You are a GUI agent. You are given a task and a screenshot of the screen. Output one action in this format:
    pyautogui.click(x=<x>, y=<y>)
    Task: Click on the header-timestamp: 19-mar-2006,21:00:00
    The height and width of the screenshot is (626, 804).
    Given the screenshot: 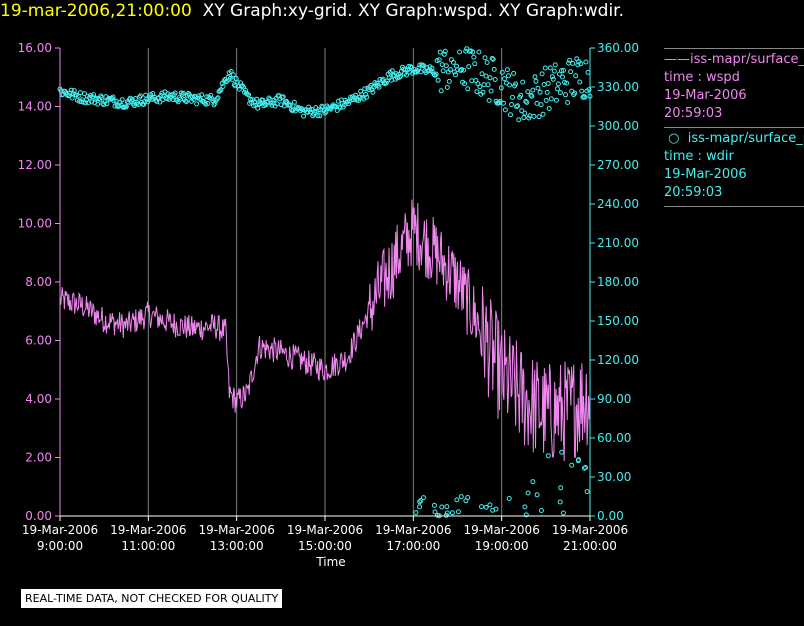 What is the action you would take?
    pyautogui.click(x=96, y=11)
    